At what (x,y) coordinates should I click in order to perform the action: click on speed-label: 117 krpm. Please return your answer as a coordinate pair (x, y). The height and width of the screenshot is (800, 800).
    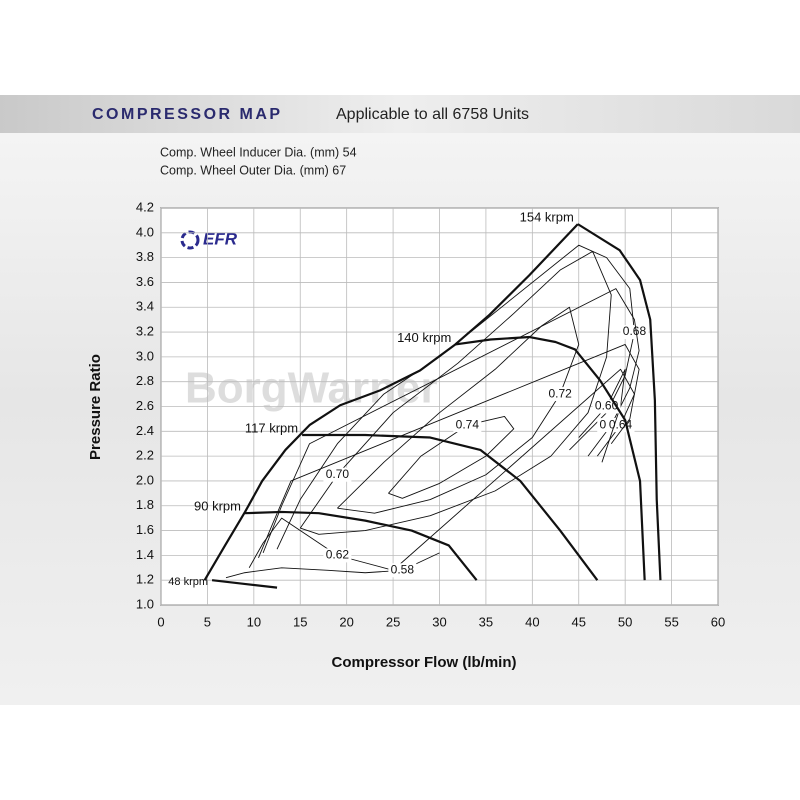
    Looking at the image, I should click on (271, 427).